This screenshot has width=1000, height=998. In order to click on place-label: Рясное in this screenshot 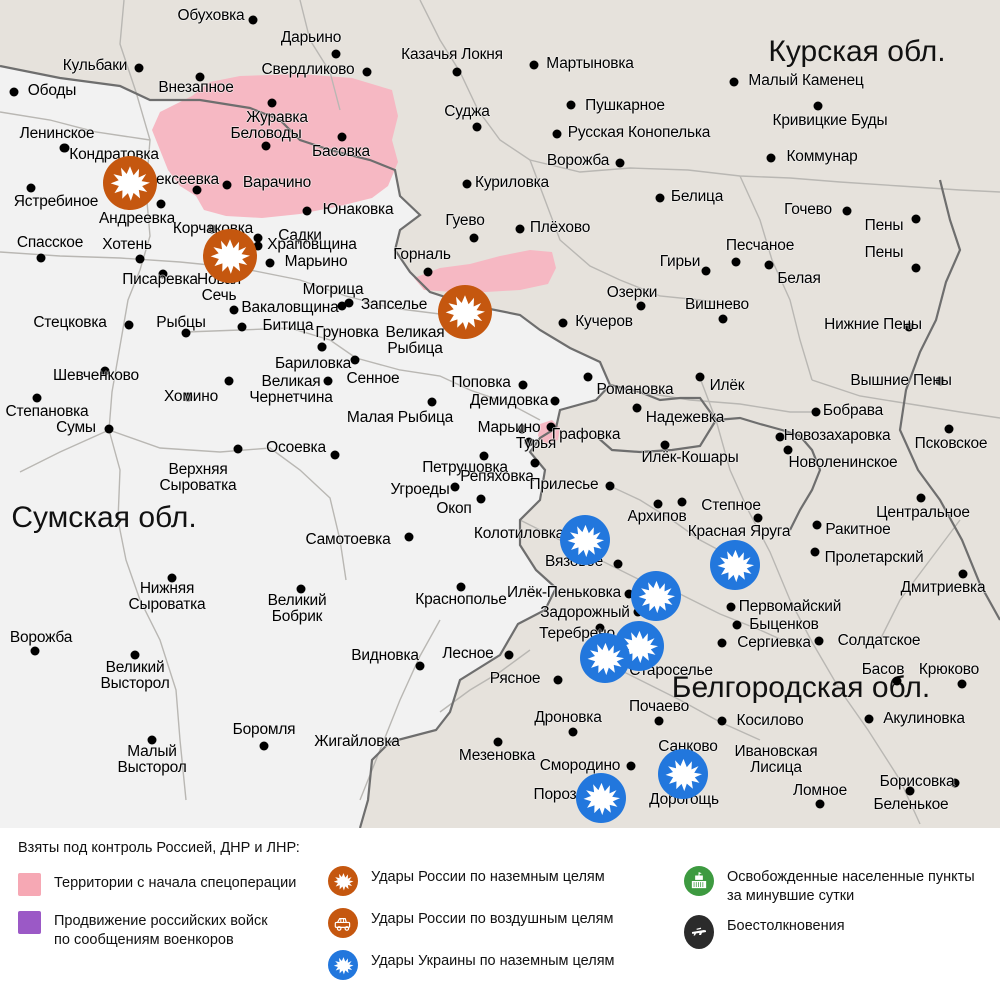, I will do `click(515, 679)`.